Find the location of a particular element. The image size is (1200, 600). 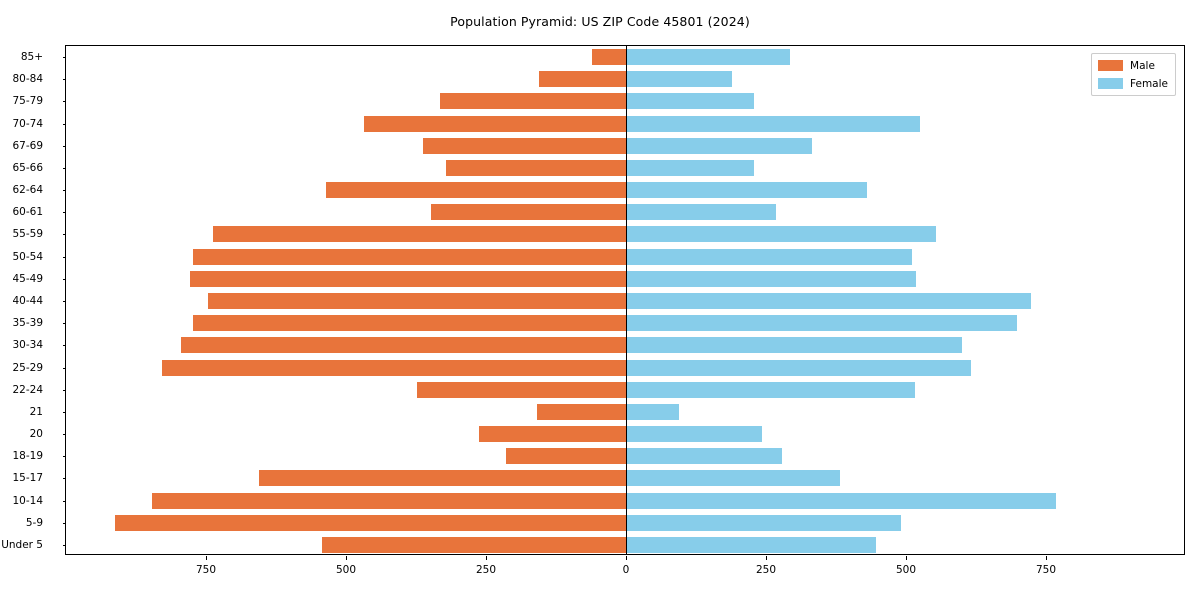

legend-item: Female is located at coordinates (1133, 83).